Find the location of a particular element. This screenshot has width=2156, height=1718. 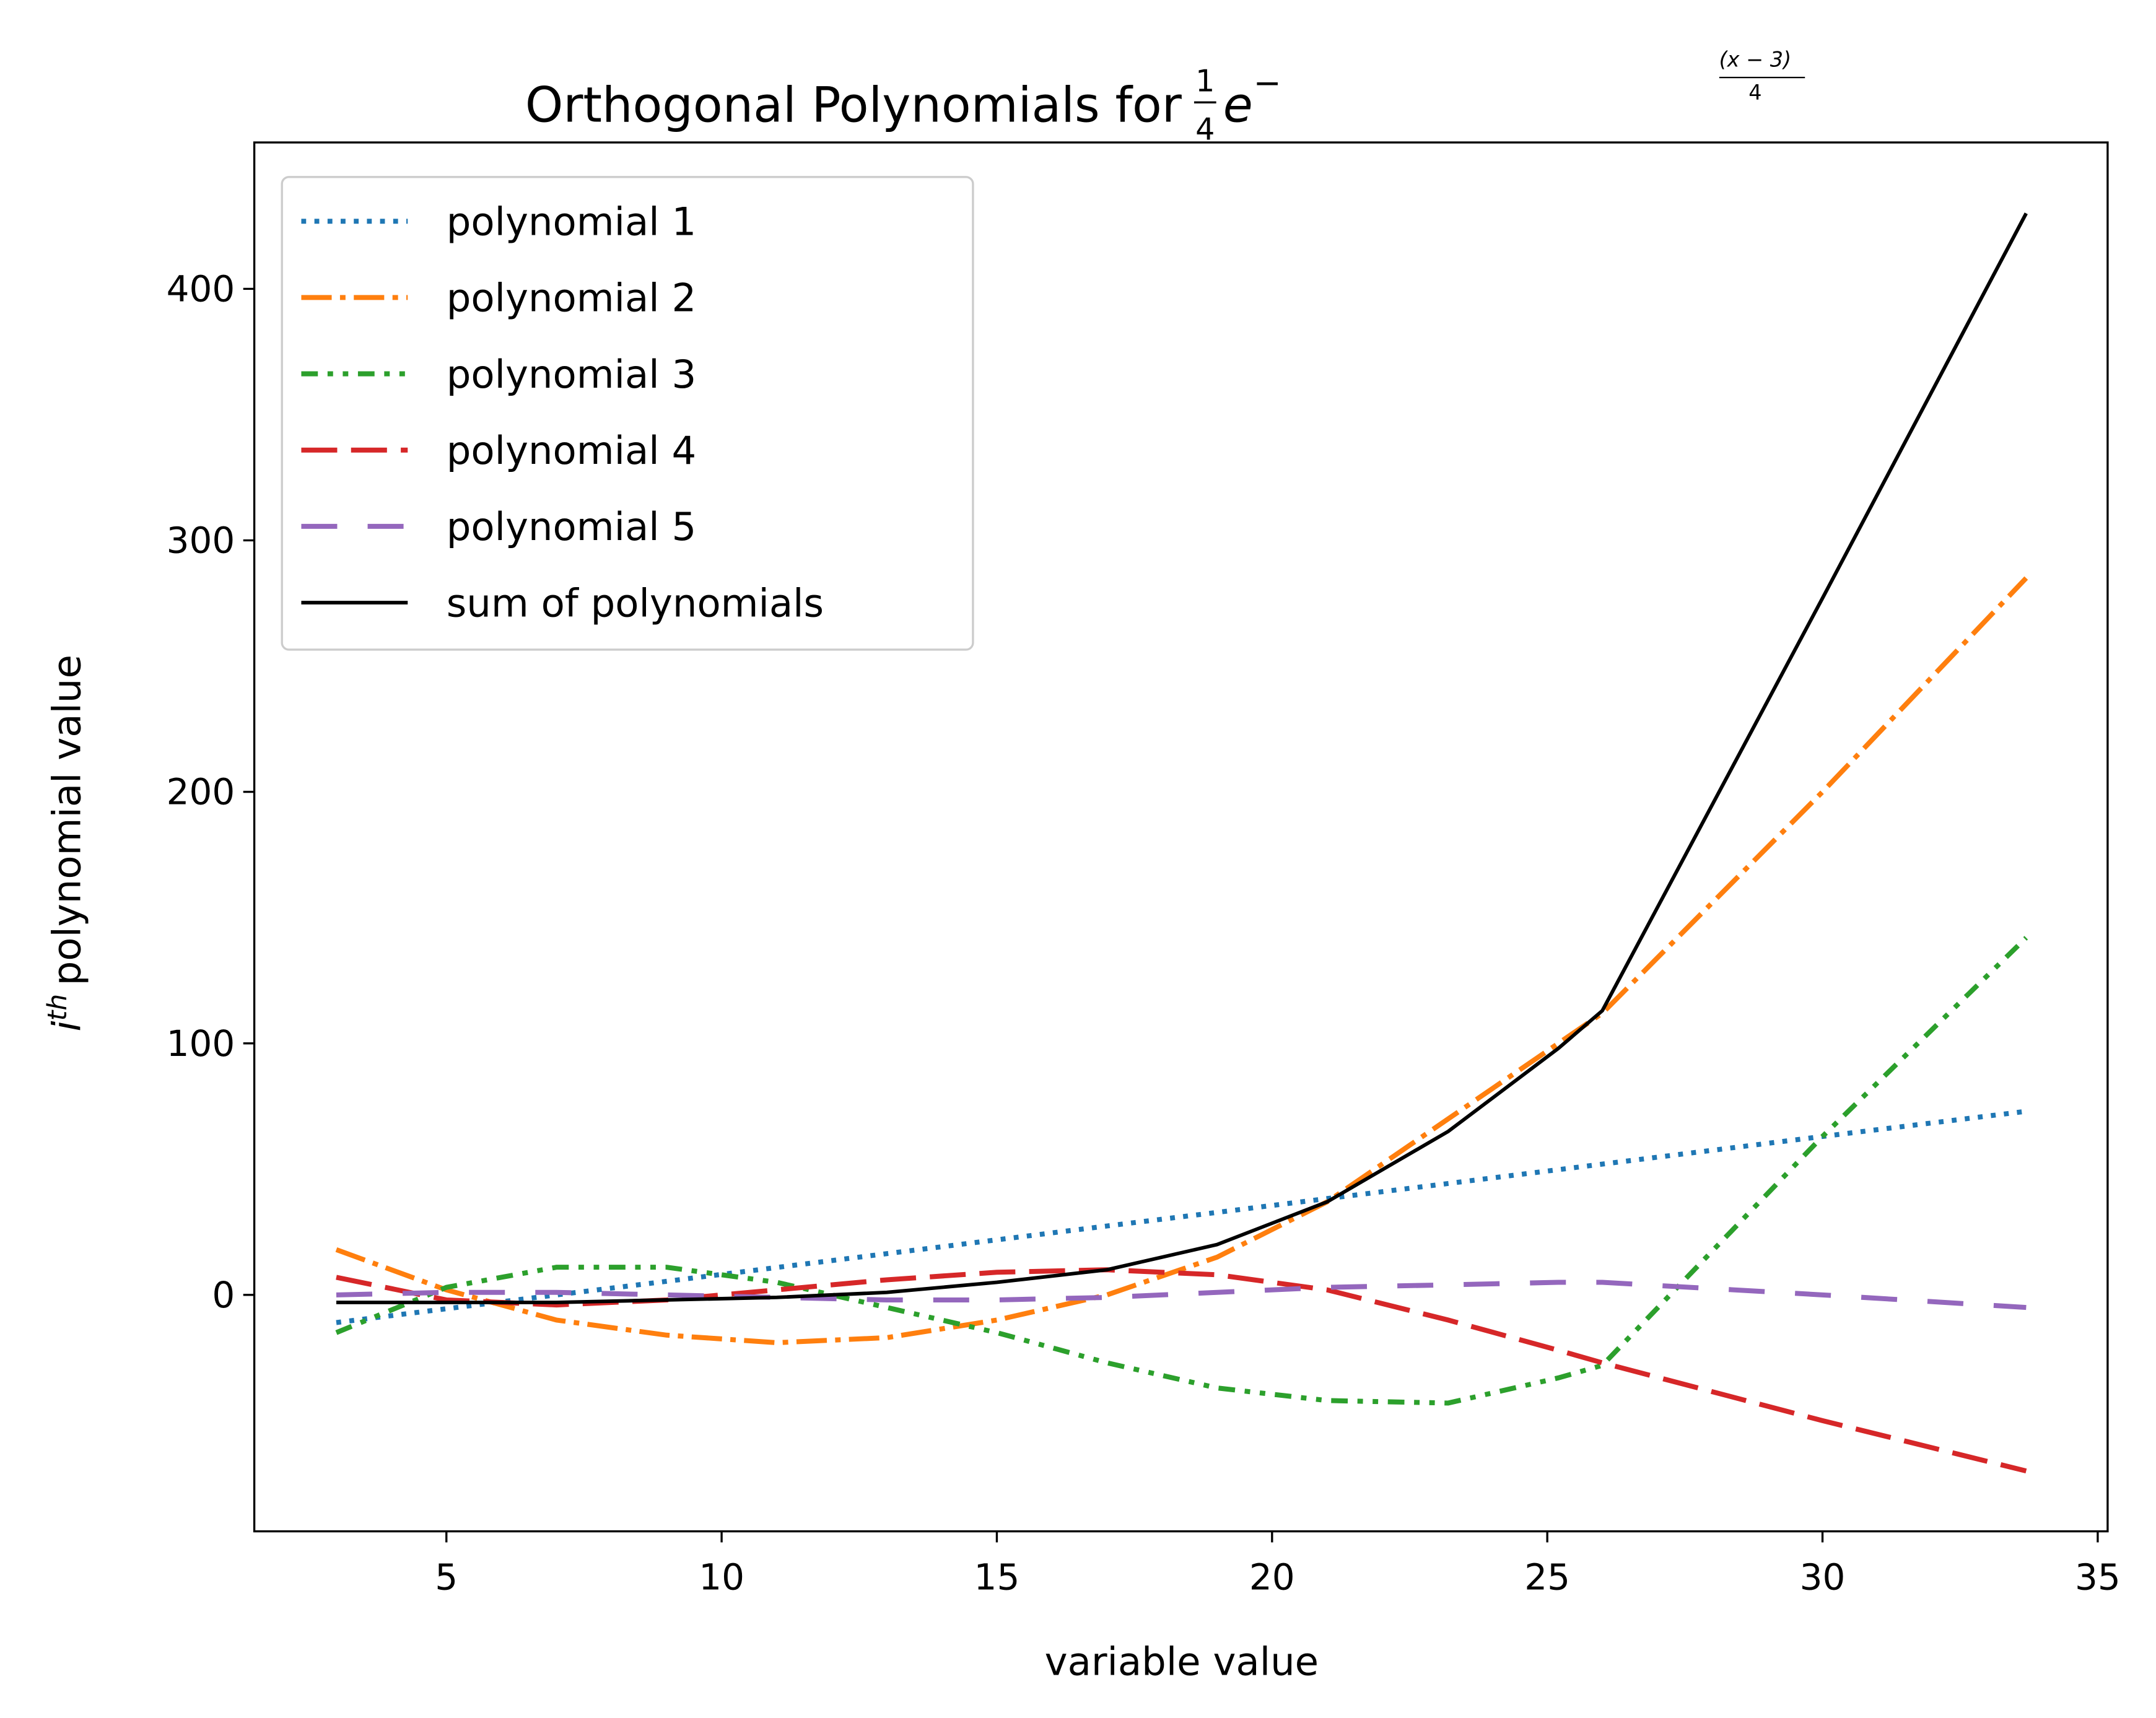

legend-label: polynomial 4 is located at coordinates (571, 451).